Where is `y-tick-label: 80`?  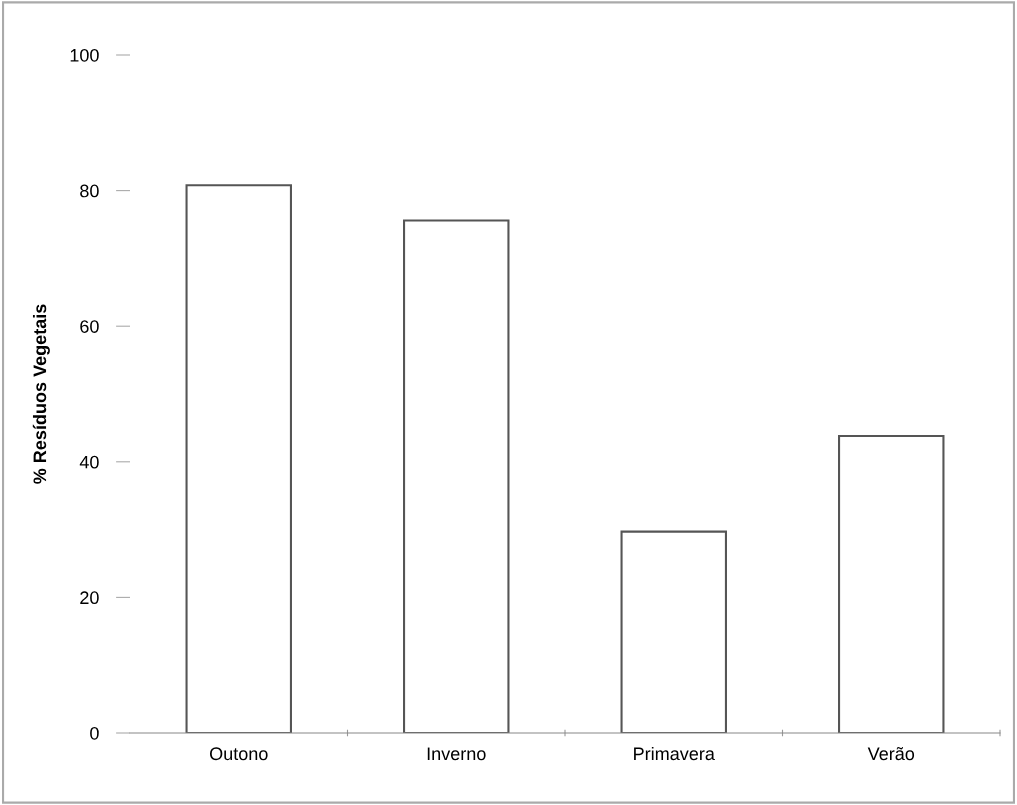
y-tick-label: 80 is located at coordinates (89, 191).